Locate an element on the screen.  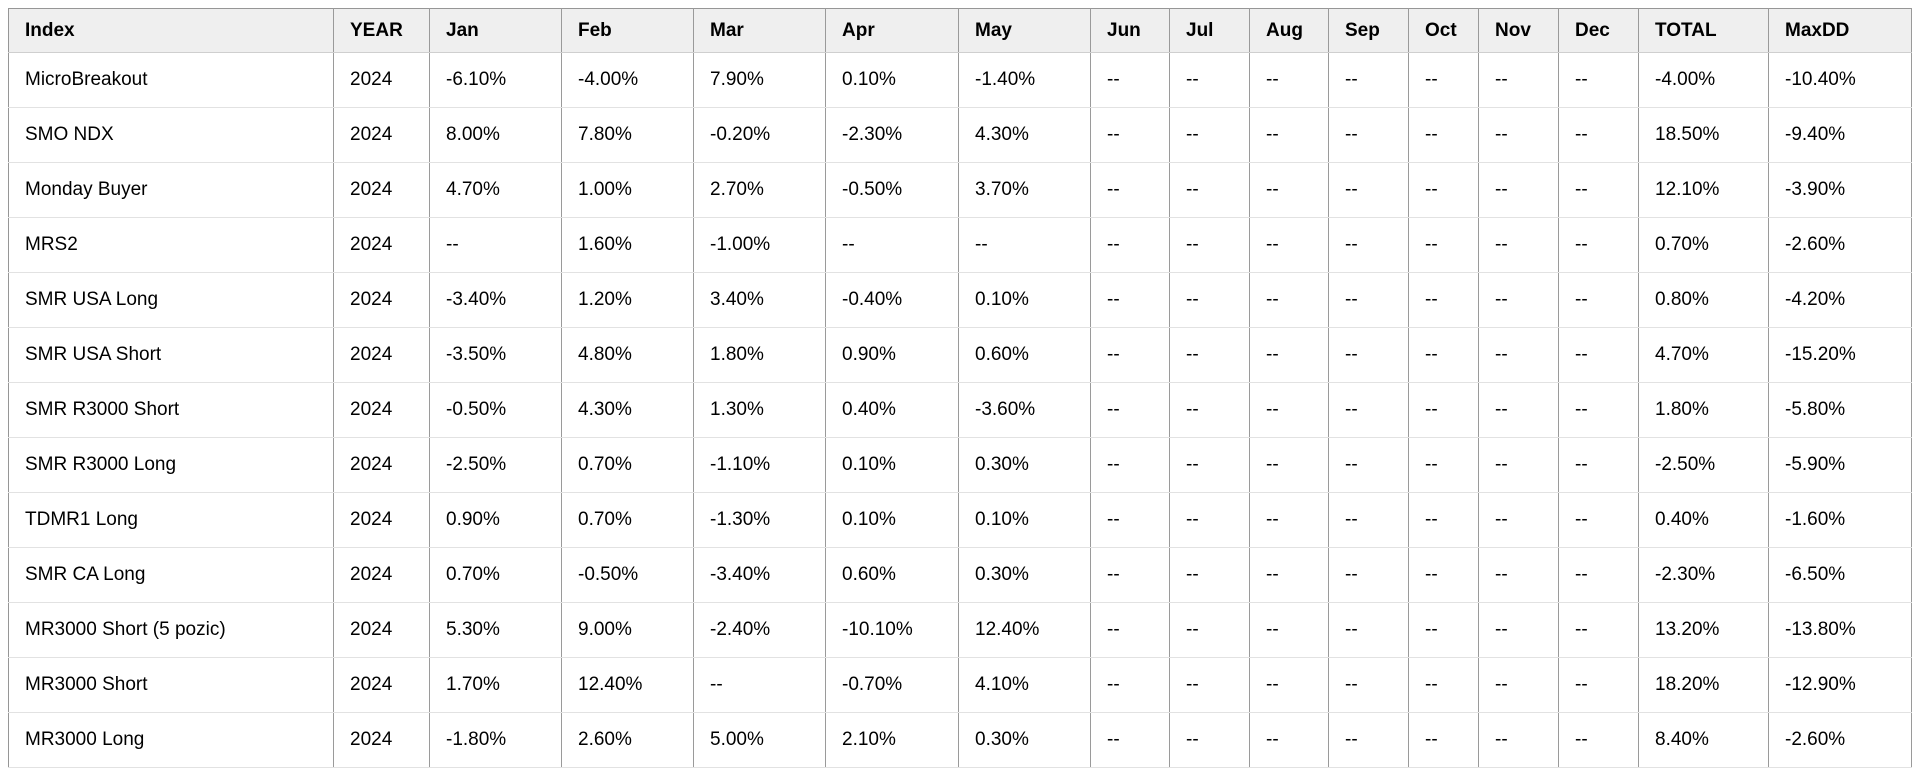
column-header-apr: Apr is located at coordinates (892, 30).